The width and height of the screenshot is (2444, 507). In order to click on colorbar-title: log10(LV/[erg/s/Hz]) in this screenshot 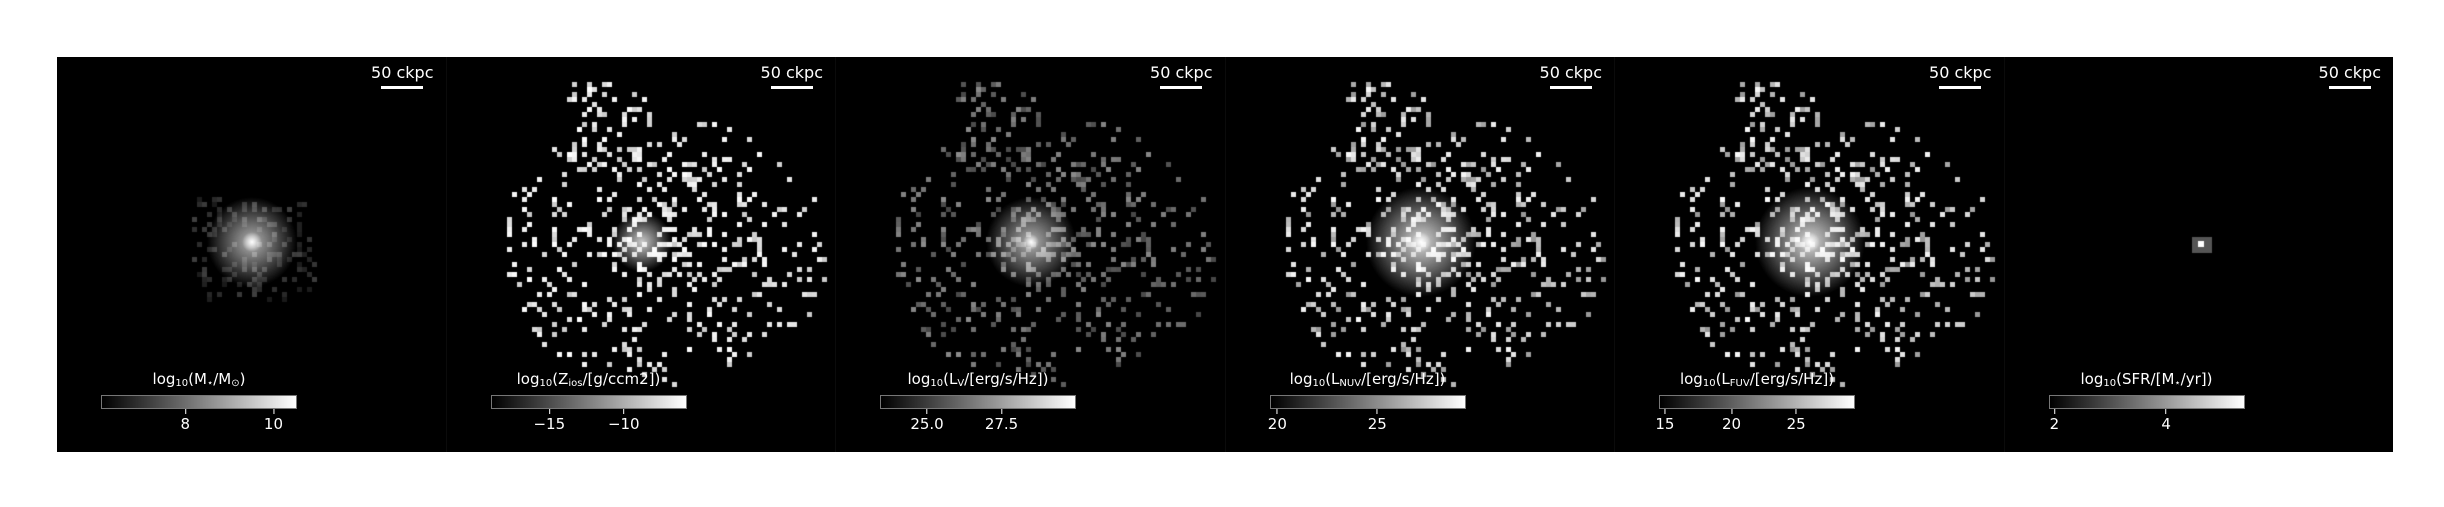, I will do `click(978, 379)`.